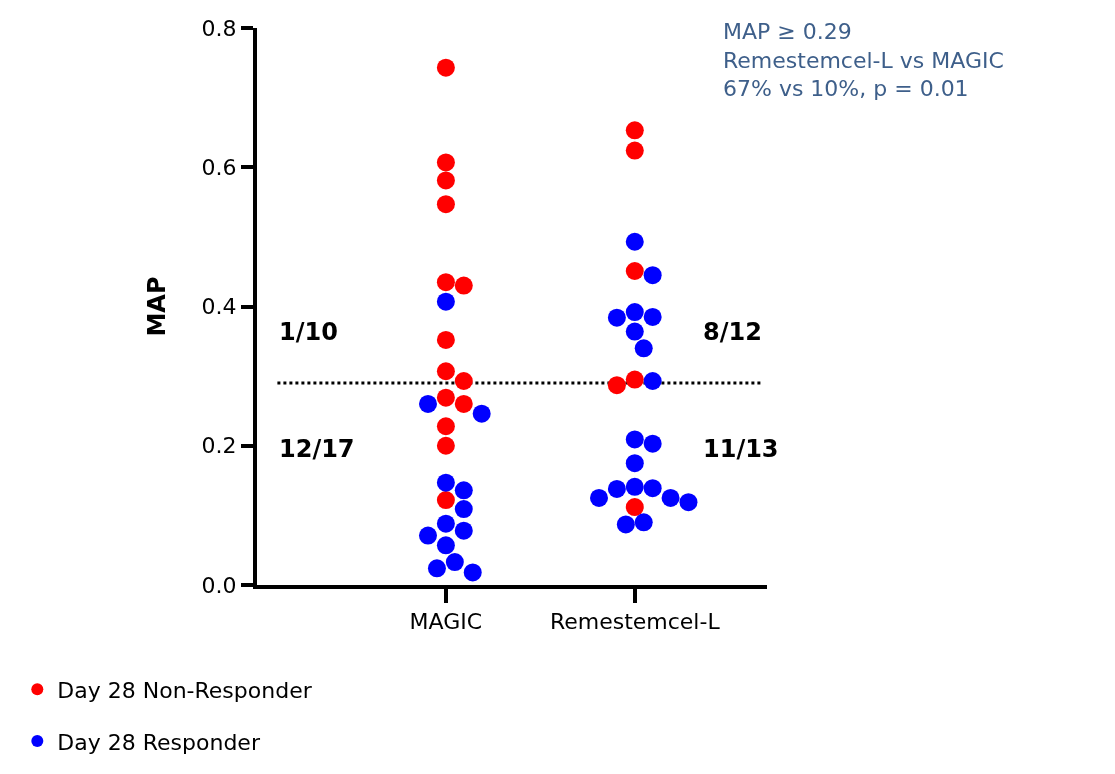 This screenshot has width=1115, height=774. What do you see at coordinates (219, 28) in the screenshot?
I see `y-tick-label: 0.8` at bounding box center [219, 28].